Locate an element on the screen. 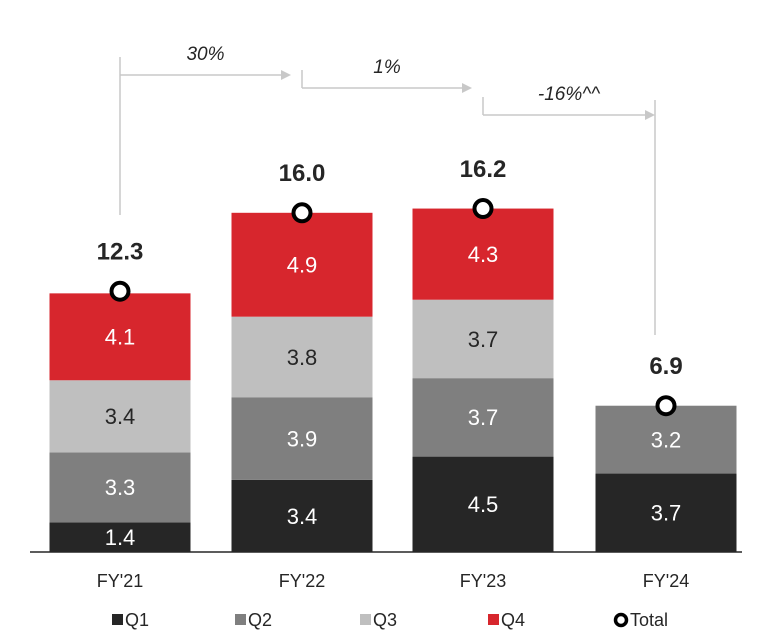  segment-label: 1.4 is located at coordinates (120, 537).